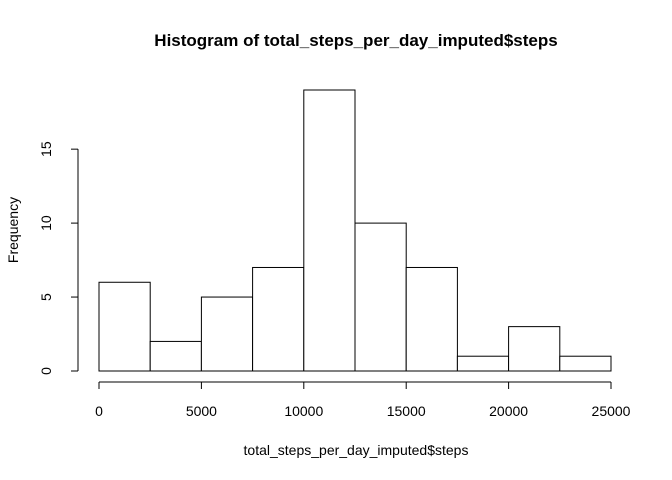 The height and width of the screenshot is (480, 672). What do you see at coordinates (46, 223) in the screenshot?
I see `y-tick-label: 10` at bounding box center [46, 223].